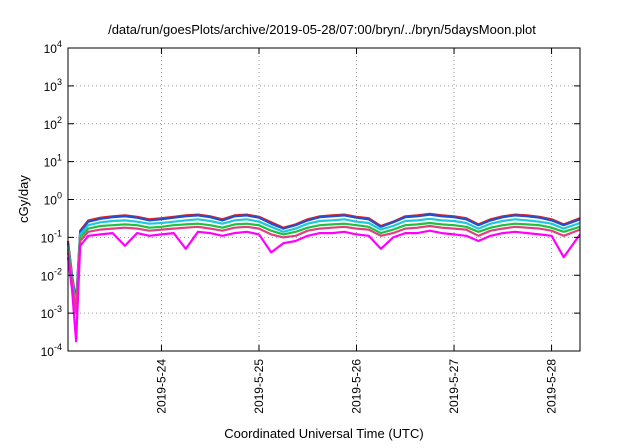 This screenshot has width=640, height=448. I want to click on y-tick-label: 10³, so click(53, 85).